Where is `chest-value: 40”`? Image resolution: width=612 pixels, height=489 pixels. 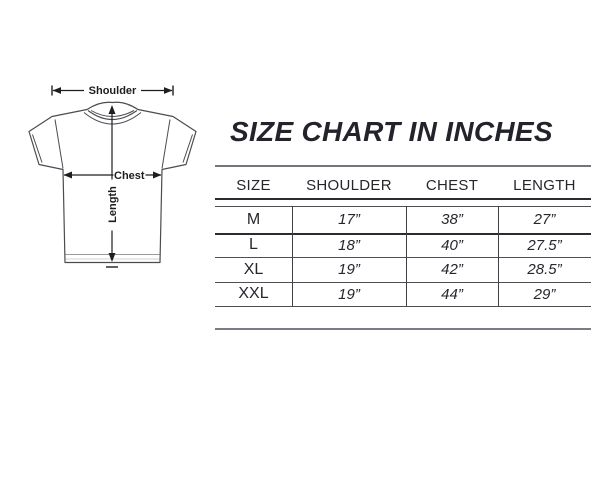
chest-value: 40” is located at coordinates (452, 245).